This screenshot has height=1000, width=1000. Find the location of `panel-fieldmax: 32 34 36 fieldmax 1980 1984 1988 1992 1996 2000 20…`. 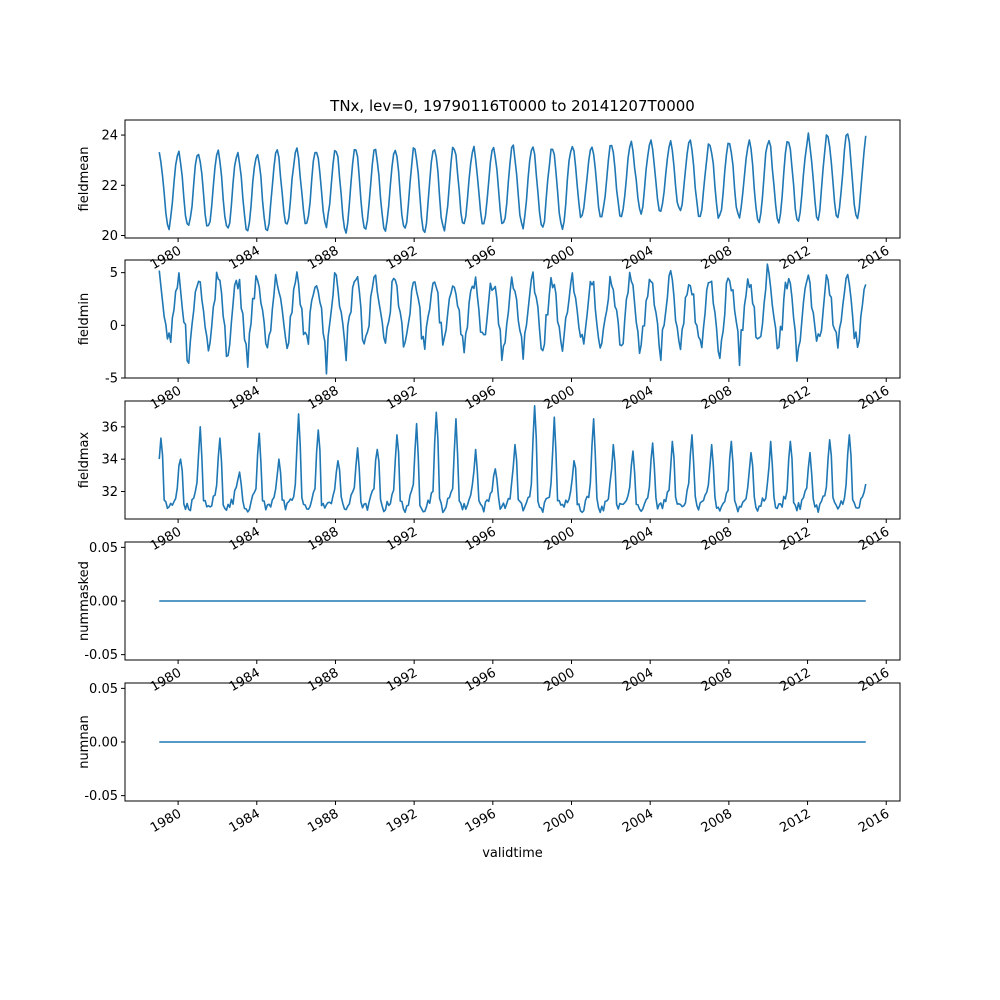

panel-fieldmax: 32 34 36 fieldmax 1980 1984 1988 1992 1996 2000 20… is located at coordinates (488, 477).